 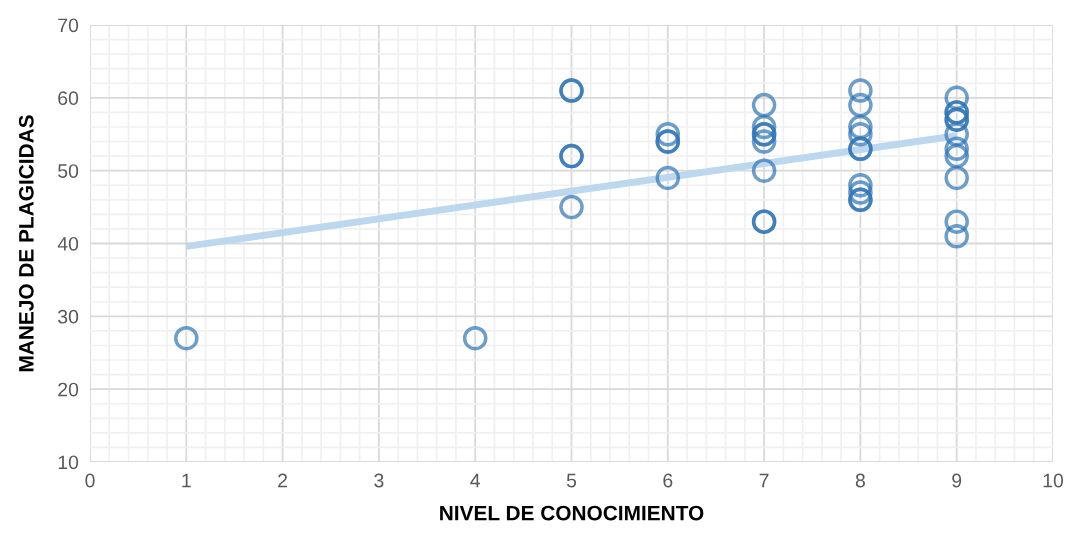 I want to click on x-tick-label: 7, so click(x=764, y=480).